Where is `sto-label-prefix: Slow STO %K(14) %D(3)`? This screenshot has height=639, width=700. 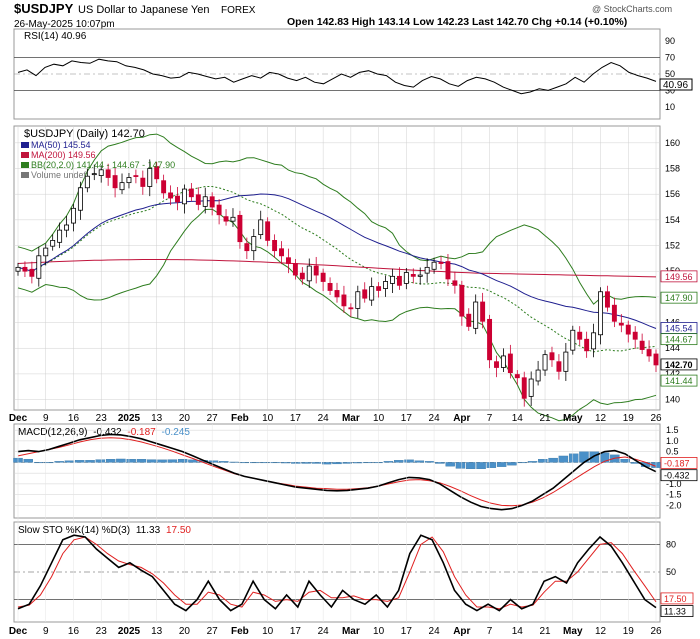
sto-label-prefix: Slow STO %K(14) %D(3) is located at coordinates (74, 530).